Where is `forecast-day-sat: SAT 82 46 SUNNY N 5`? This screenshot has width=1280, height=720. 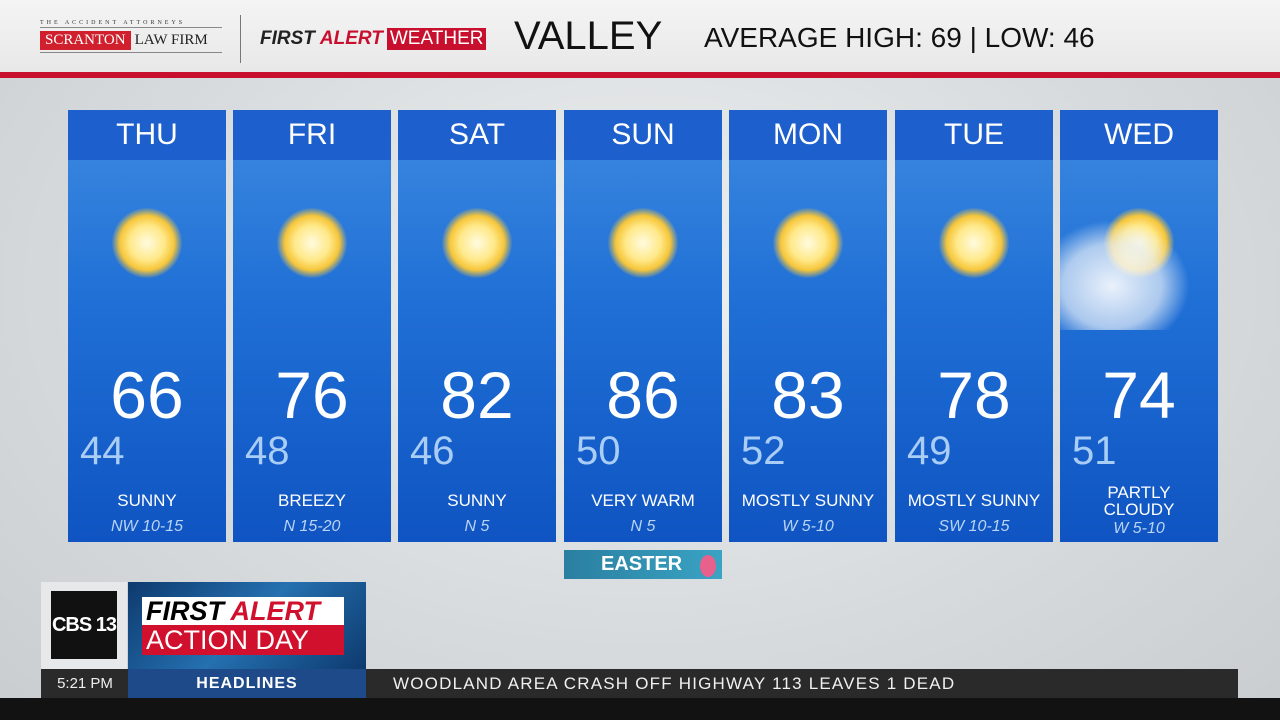
forecast-day-sat: SAT 82 46 SUNNY N 5 is located at coordinates (477, 326).